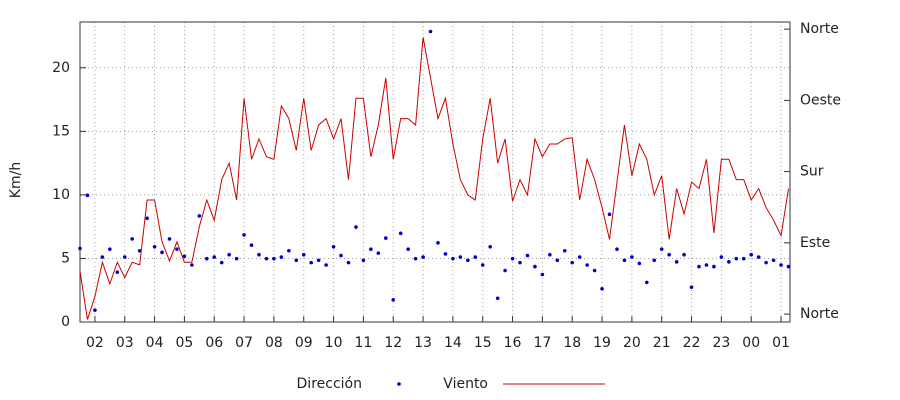  Describe the element at coordinates (334, 343) in the screenshot. I see `x-tick-label: 10` at that location.